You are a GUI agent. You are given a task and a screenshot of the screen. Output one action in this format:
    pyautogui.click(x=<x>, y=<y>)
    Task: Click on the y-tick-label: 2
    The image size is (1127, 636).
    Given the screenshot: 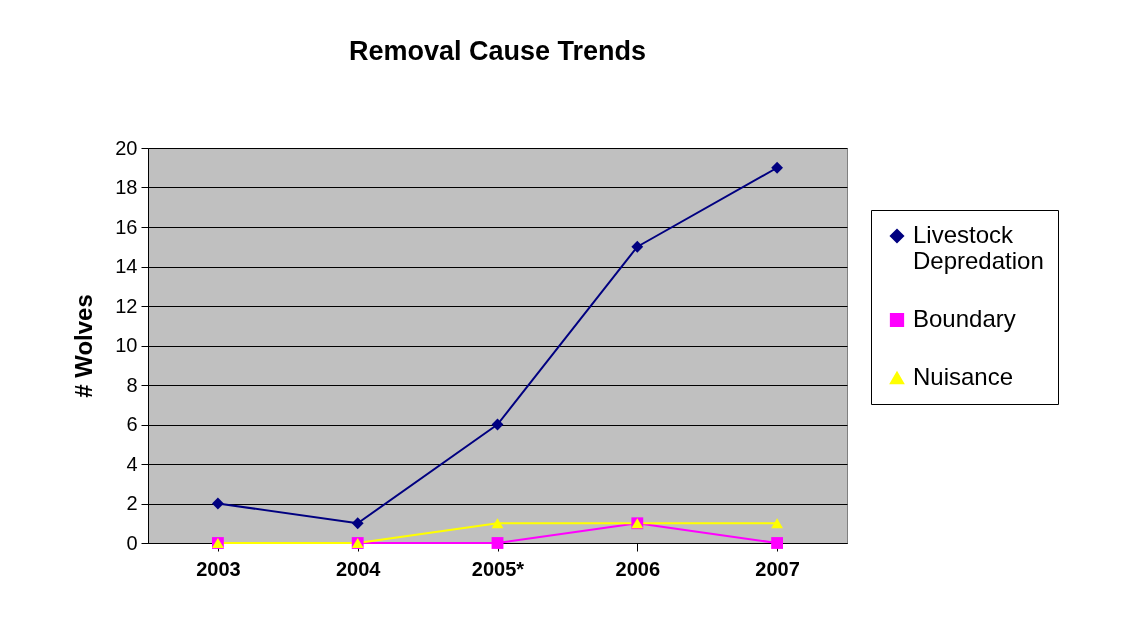 What is the action you would take?
    pyautogui.click(x=132, y=503)
    